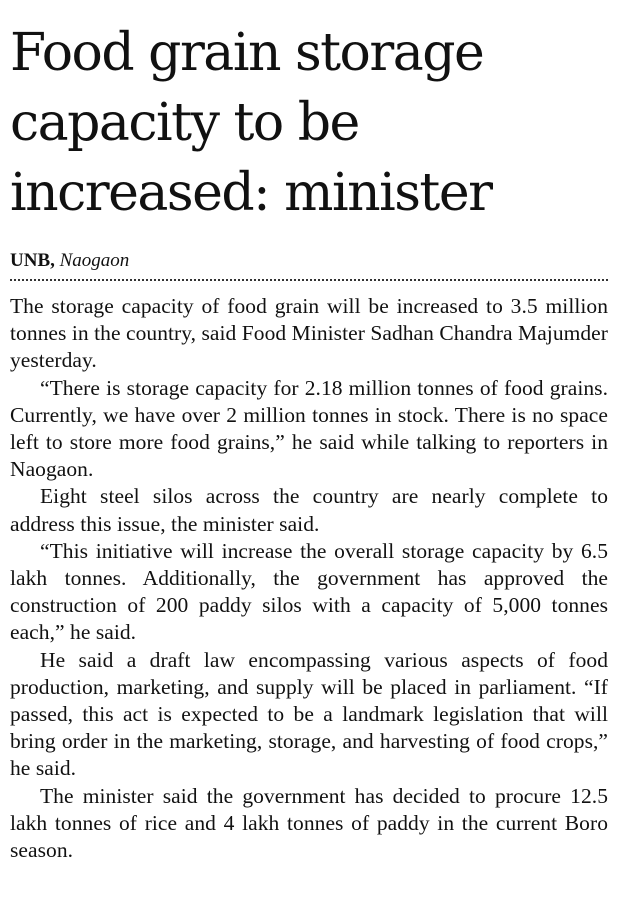 The height and width of the screenshot is (919, 617). I want to click on byline-location: Naogaon, so click(94, 260).